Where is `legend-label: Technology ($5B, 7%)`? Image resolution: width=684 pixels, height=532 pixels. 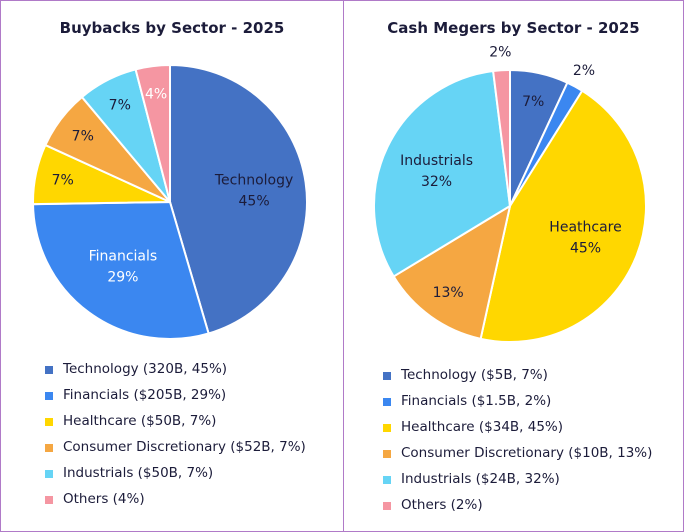
legend-label: Technology ($5B, 7%) is located at coordinates (474, 375).